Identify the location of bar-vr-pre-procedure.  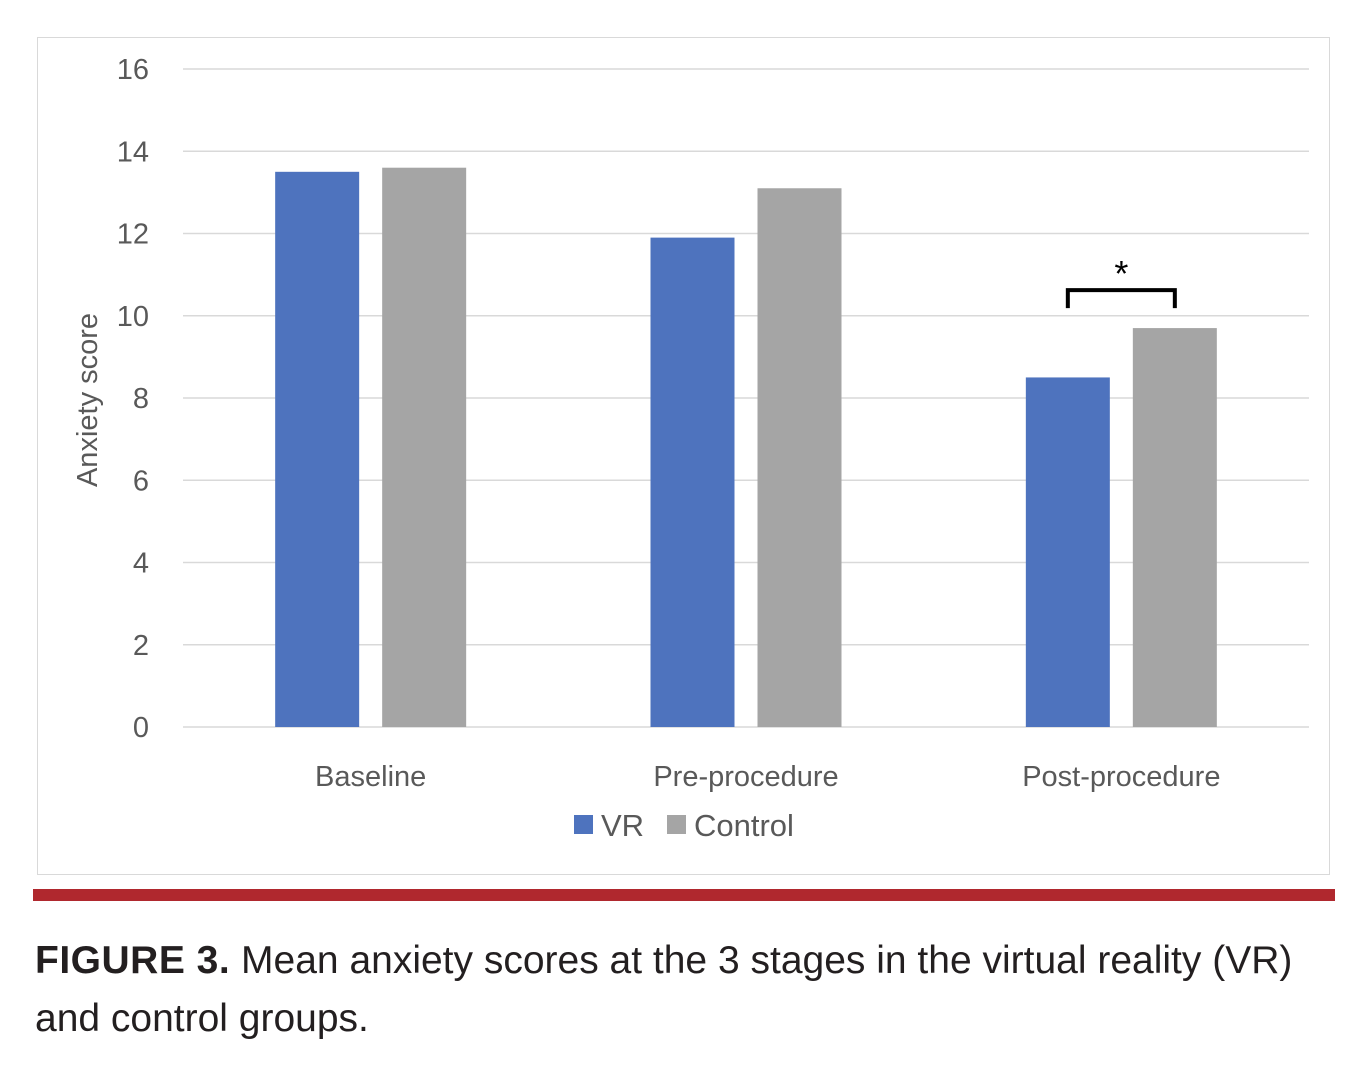
(692, 482).